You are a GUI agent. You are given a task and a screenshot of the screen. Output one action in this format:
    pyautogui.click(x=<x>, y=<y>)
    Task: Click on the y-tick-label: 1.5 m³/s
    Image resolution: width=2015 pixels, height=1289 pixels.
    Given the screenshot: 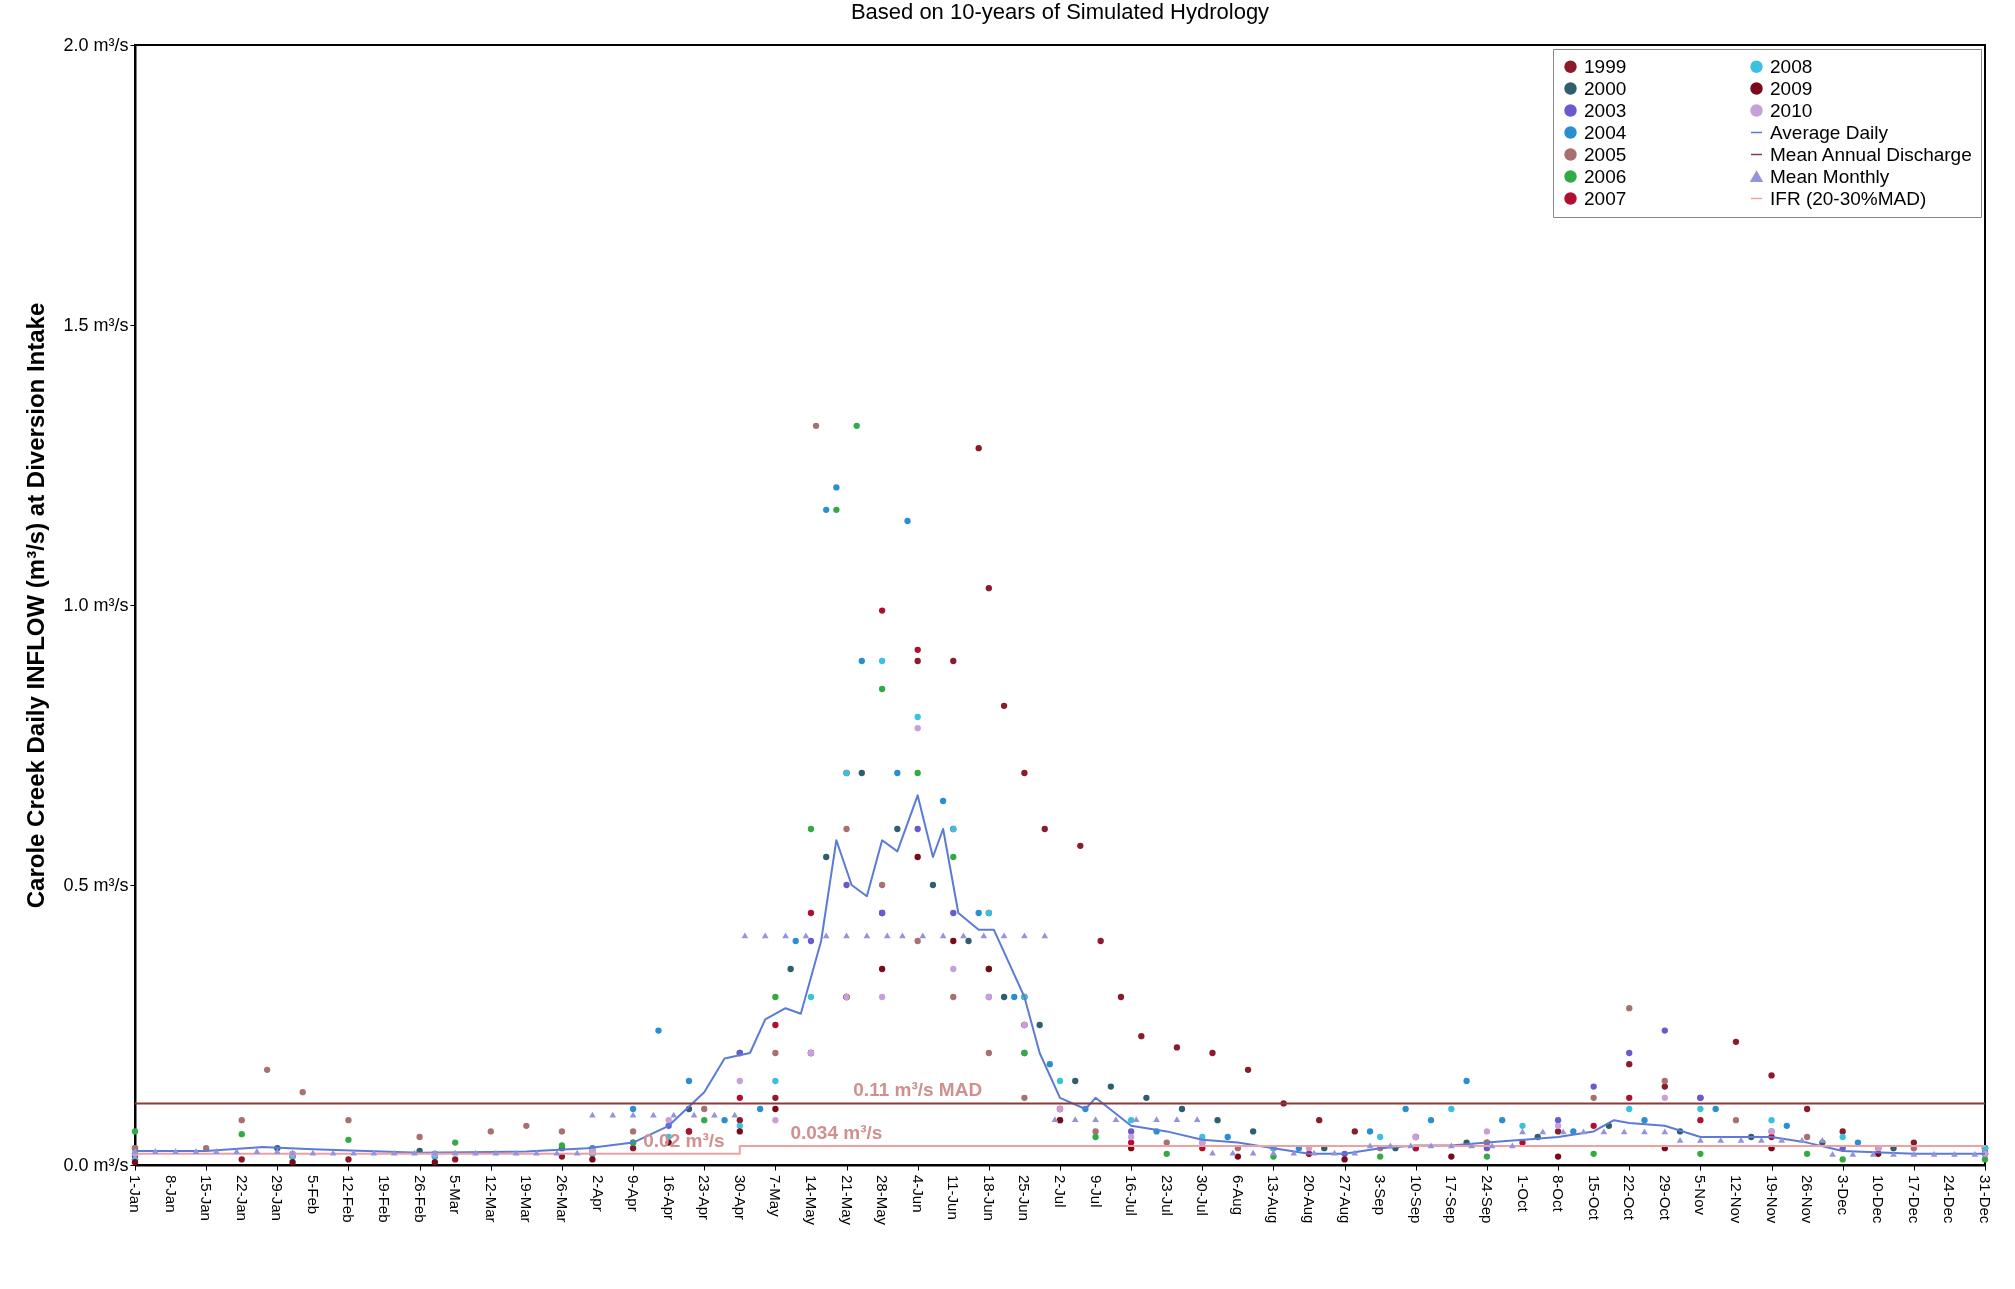 What is the action you would take?
    pyautogui.click(x=96, y=324)
    